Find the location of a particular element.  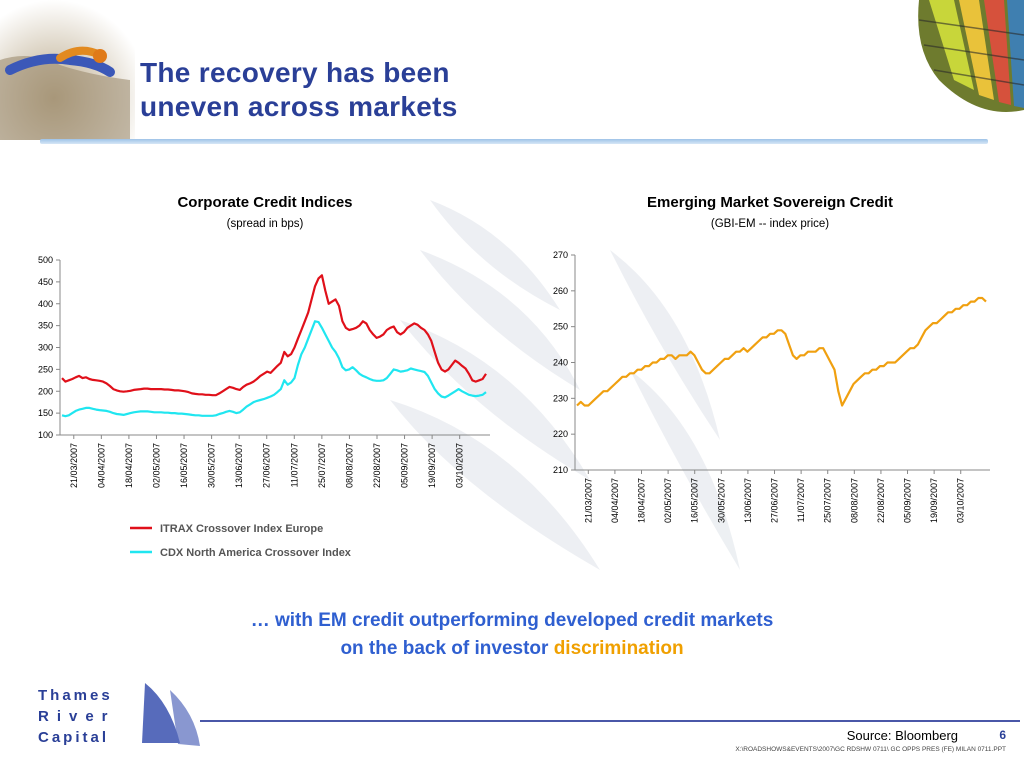

y-tick-label: 400 is located at coordinates (45, 304).